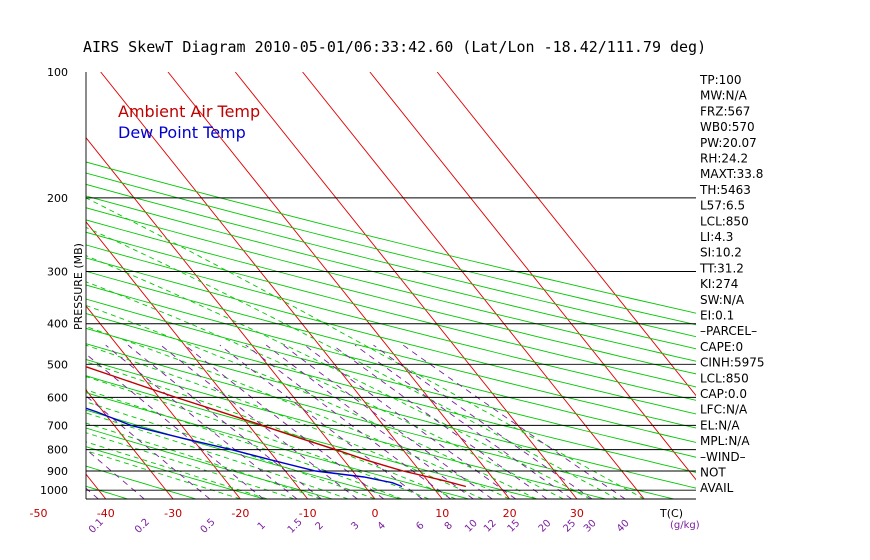 This screenshot has width=870, height=560. Describe the element at coordinates (262, 526) in the screenshot. I see `mixing-ratio-tick-label: 1` at that location.